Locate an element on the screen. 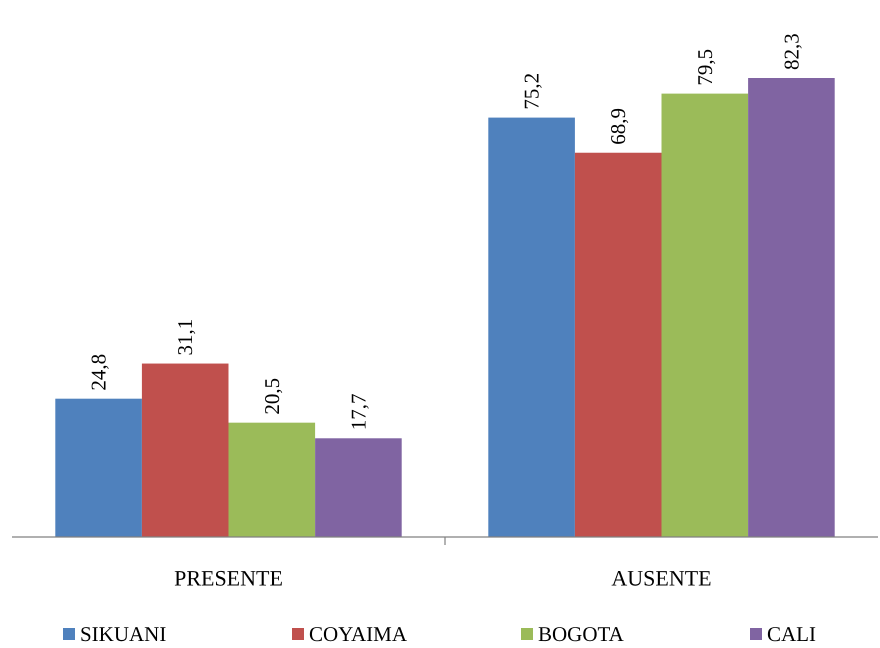 Image resolution: width=880 pixels, height=648 pixels. legend-label: BOGOTA is located at coordinates (581, 634).